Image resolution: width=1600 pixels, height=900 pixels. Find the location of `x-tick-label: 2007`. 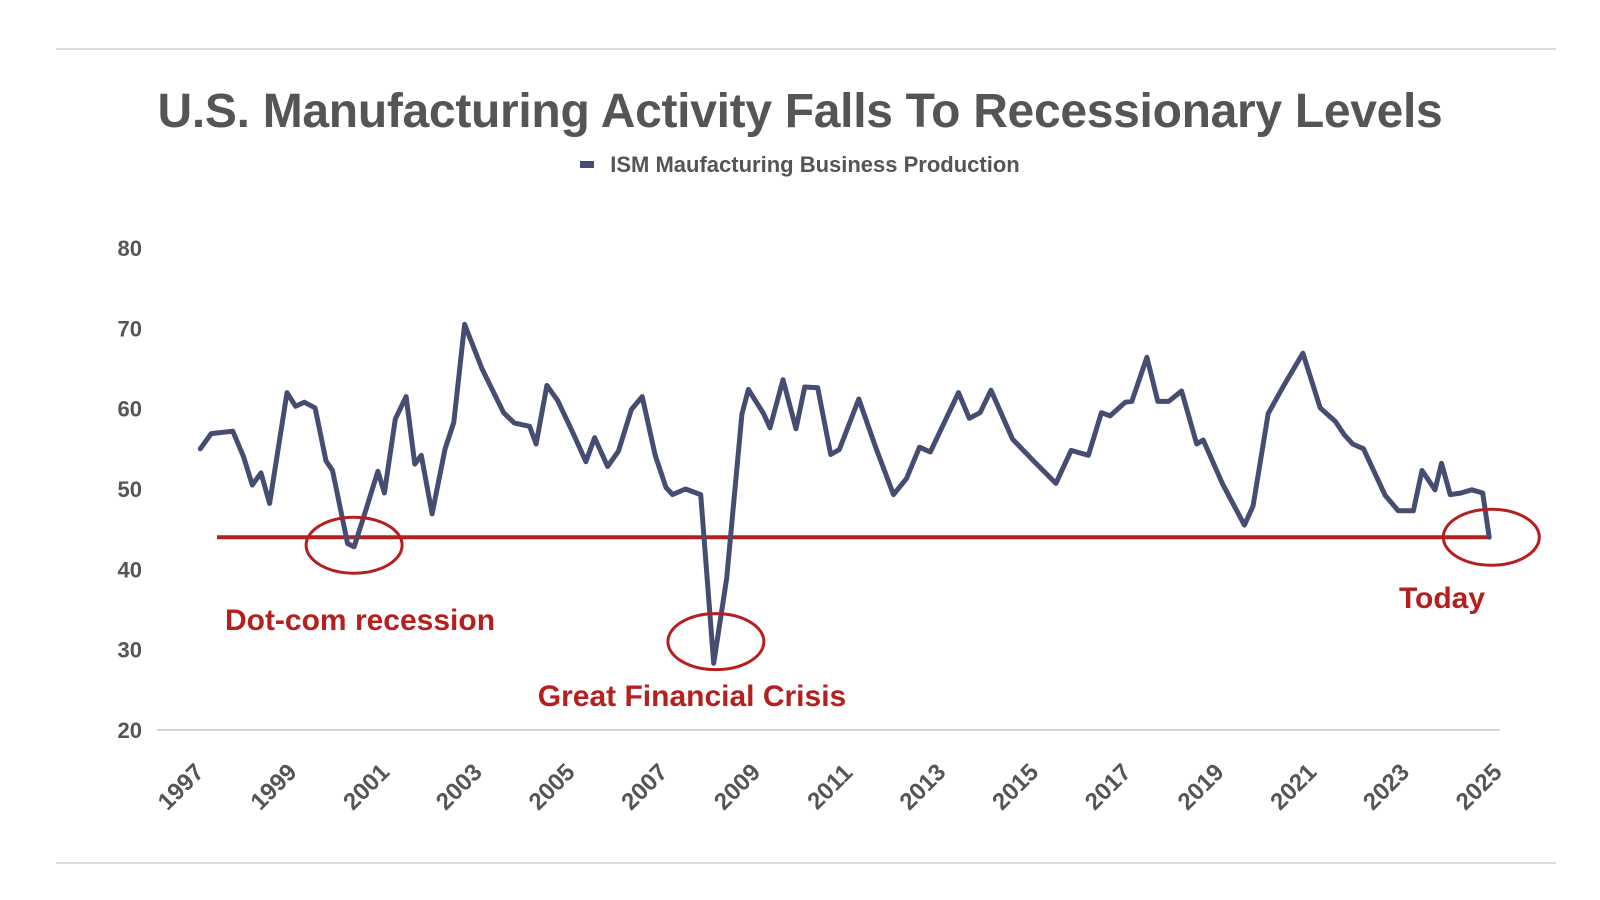

x-tick-label: 2007 is located at coordinates (644, 787).